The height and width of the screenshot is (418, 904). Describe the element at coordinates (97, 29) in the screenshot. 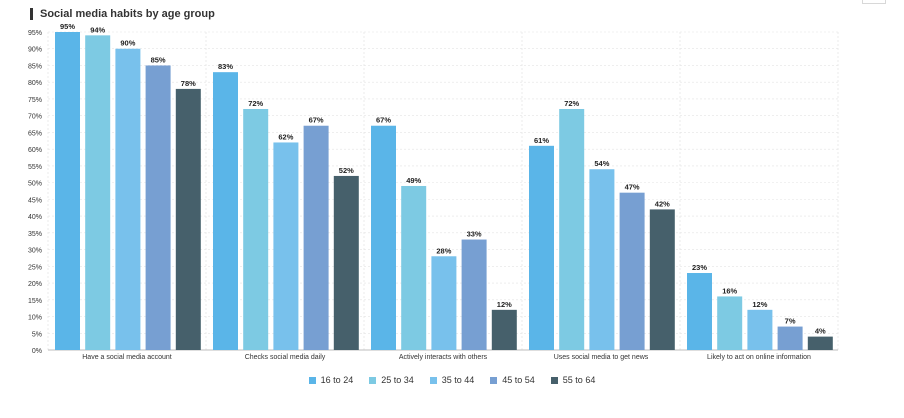

I see `data-label: 94%` at that location.